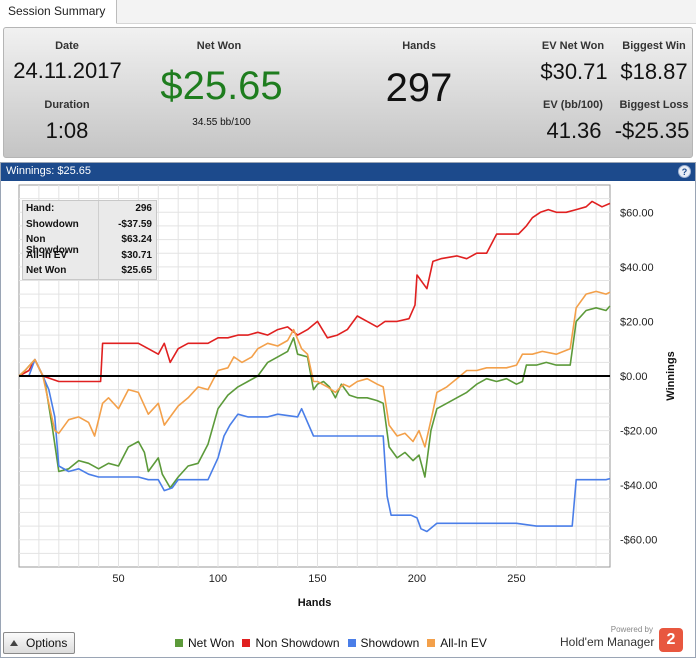  What do you see at coordinates (654, 105) in the screenshot?
I see `biggest-loss-label: Biggest Loss` at bounding box center [654, 105].